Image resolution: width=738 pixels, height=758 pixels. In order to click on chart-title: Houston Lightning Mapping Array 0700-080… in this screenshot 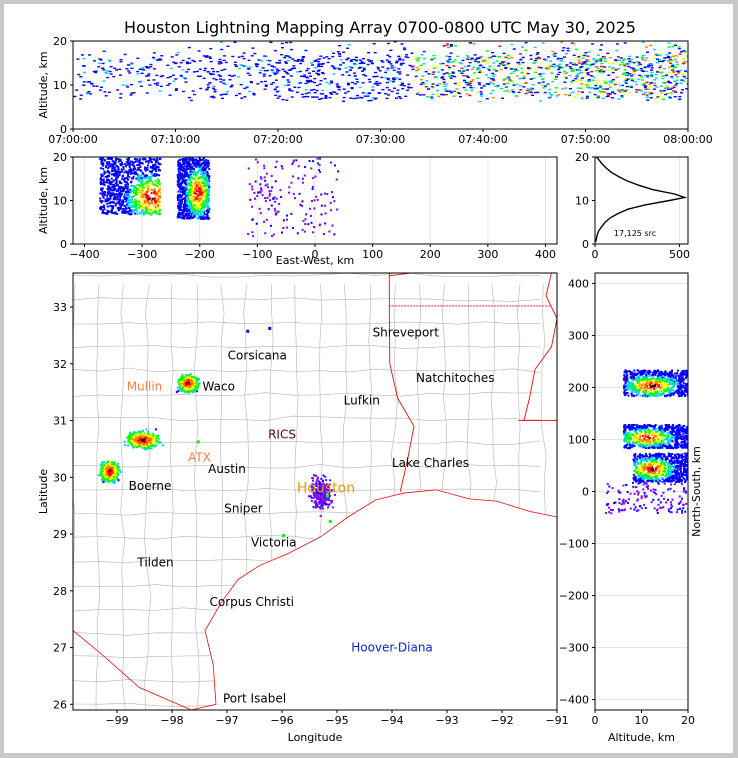, I will do `click(380, 27)`.